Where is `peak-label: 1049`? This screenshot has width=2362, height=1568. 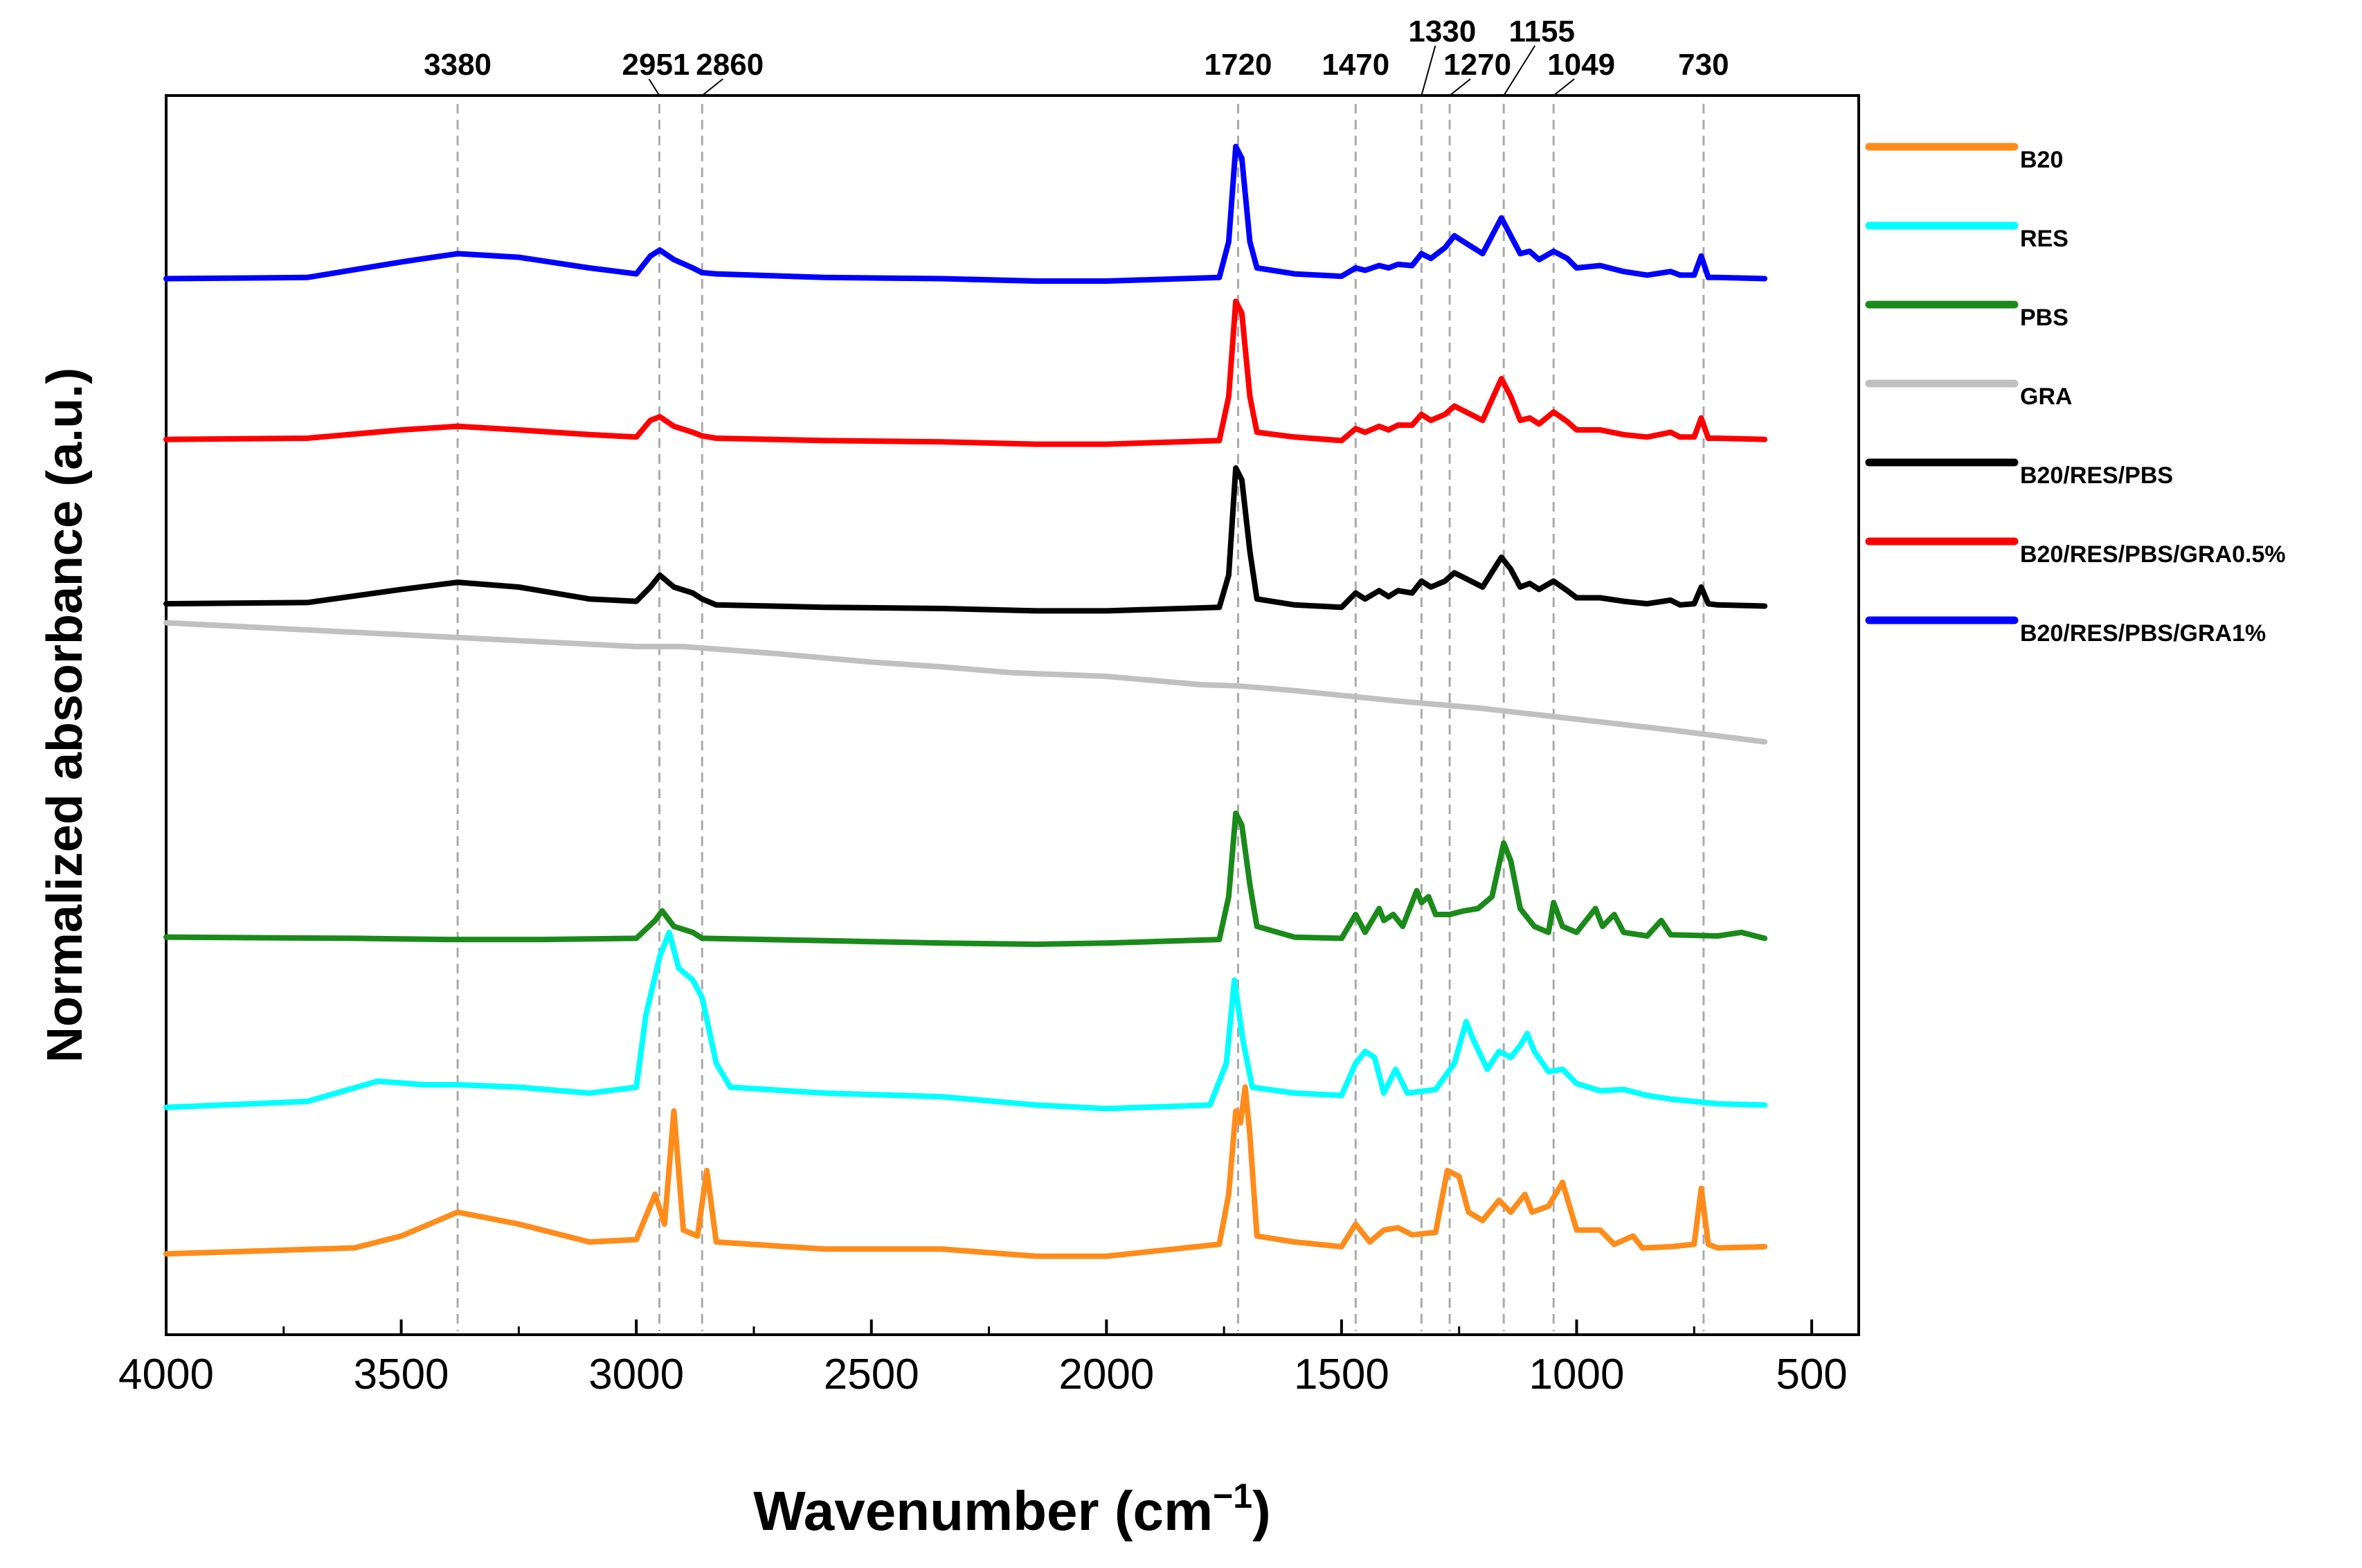 peak-label: 1049 is located at coordinates (1581, 65).